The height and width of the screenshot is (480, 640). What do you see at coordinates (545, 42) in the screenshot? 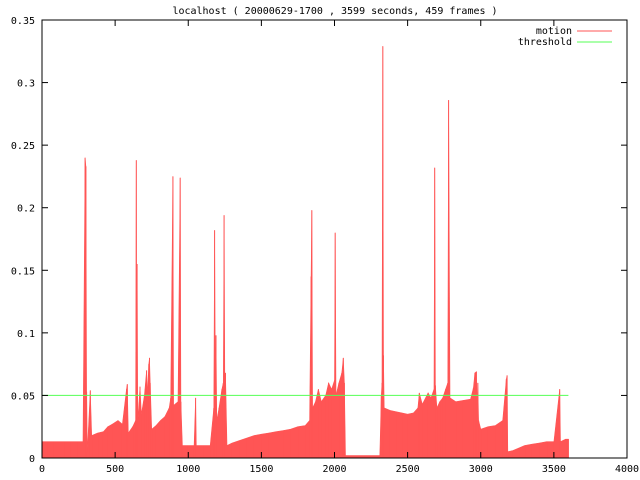
I see `legend-label-threshold: threshold` at bounding box center [545, 42].